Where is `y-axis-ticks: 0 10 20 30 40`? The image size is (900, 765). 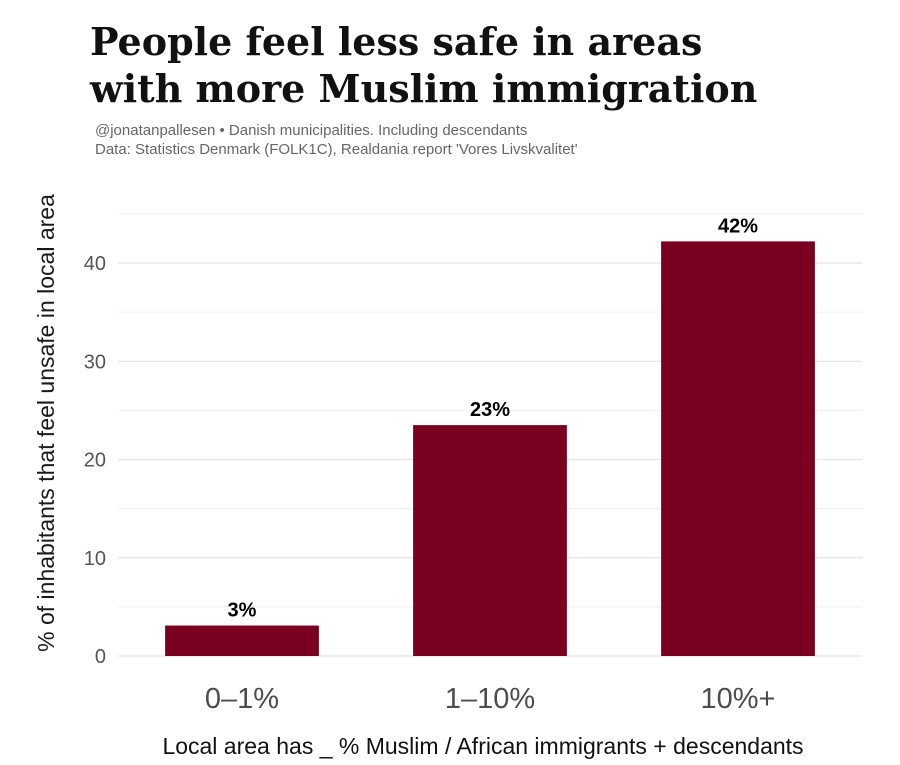 y-axis-ticks: 0 10 20 30 40 is located at coordinates (95, 460).